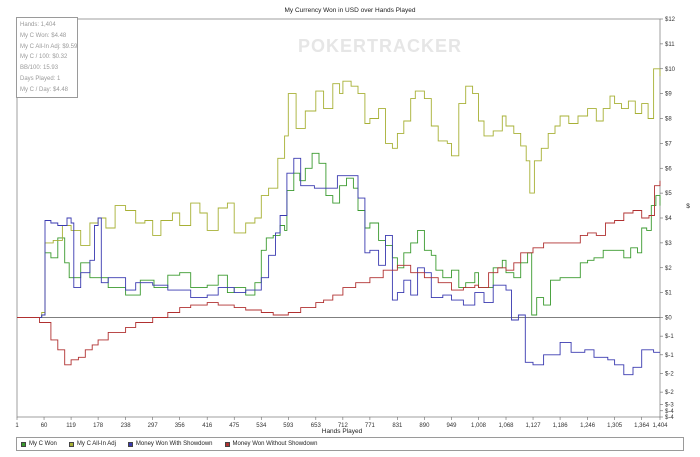 This screenshot has width=700, height=457. What do you see at coordinates (660, 426) in the screenshot?
I see `x-tick-label: 1,404` at bounding box center [660, 426].